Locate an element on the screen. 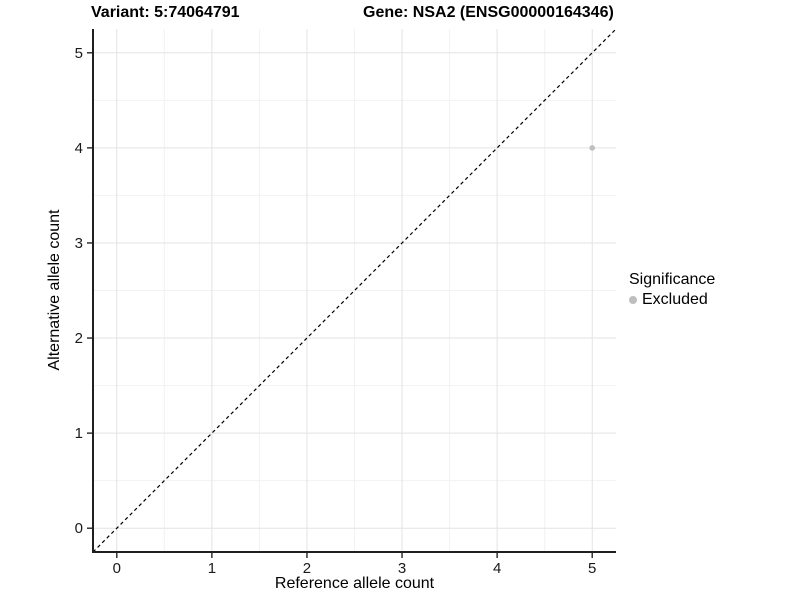 The image size is (800, 600). x-tick-label: 5 is located at coordinates (592, 568).